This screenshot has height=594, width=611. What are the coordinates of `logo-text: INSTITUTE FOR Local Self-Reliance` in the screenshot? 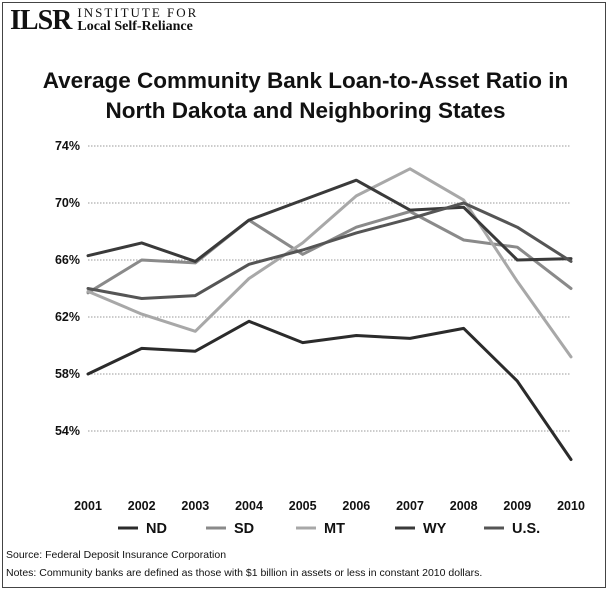 It's located at (137, 20).